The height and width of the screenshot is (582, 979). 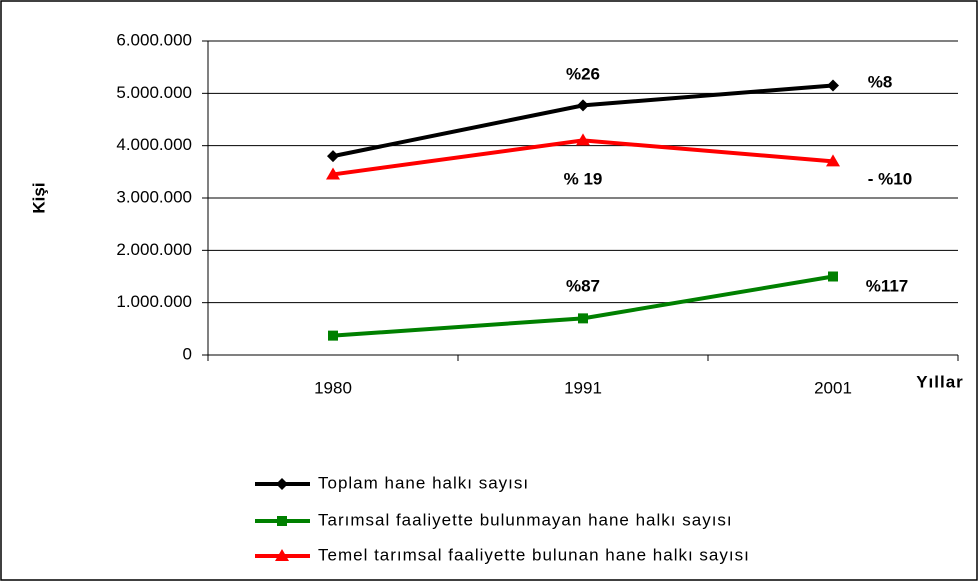 I want to click on x-axis-label: Yıllar, so click(x=940, y=381).